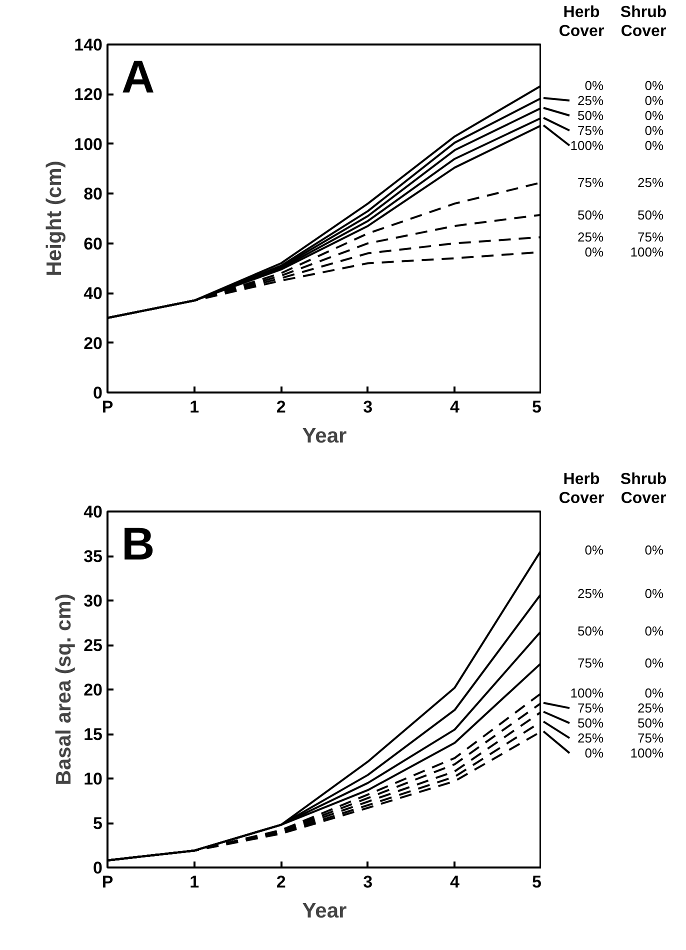  Describe the element at coordinates (93, 244) in the screenshot. I see `y-tick-label: 60` at that location.